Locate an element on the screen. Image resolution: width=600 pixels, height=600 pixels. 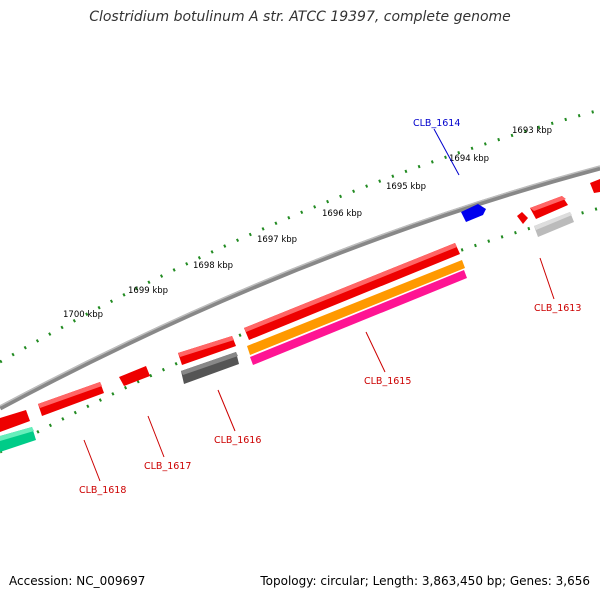
gene-CLB_1613-small is located at coordinates (522, 218).